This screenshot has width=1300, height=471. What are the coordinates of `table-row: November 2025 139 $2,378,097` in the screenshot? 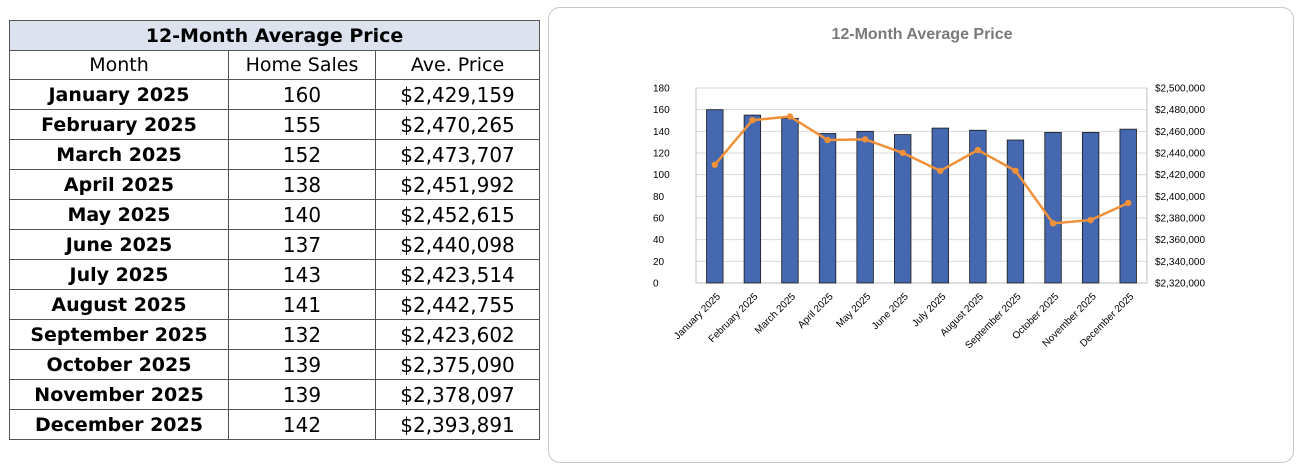 It's located at (275, 394).